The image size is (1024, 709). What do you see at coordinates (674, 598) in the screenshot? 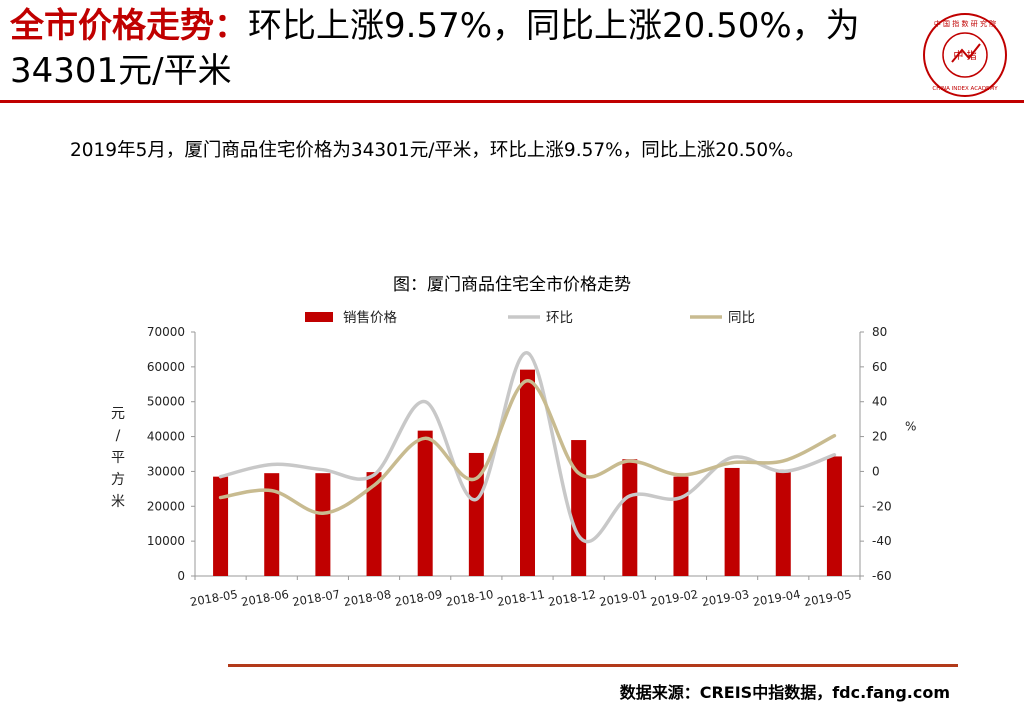
I see `x-tick-label: 2019-02` at bounding box center [674, 598].